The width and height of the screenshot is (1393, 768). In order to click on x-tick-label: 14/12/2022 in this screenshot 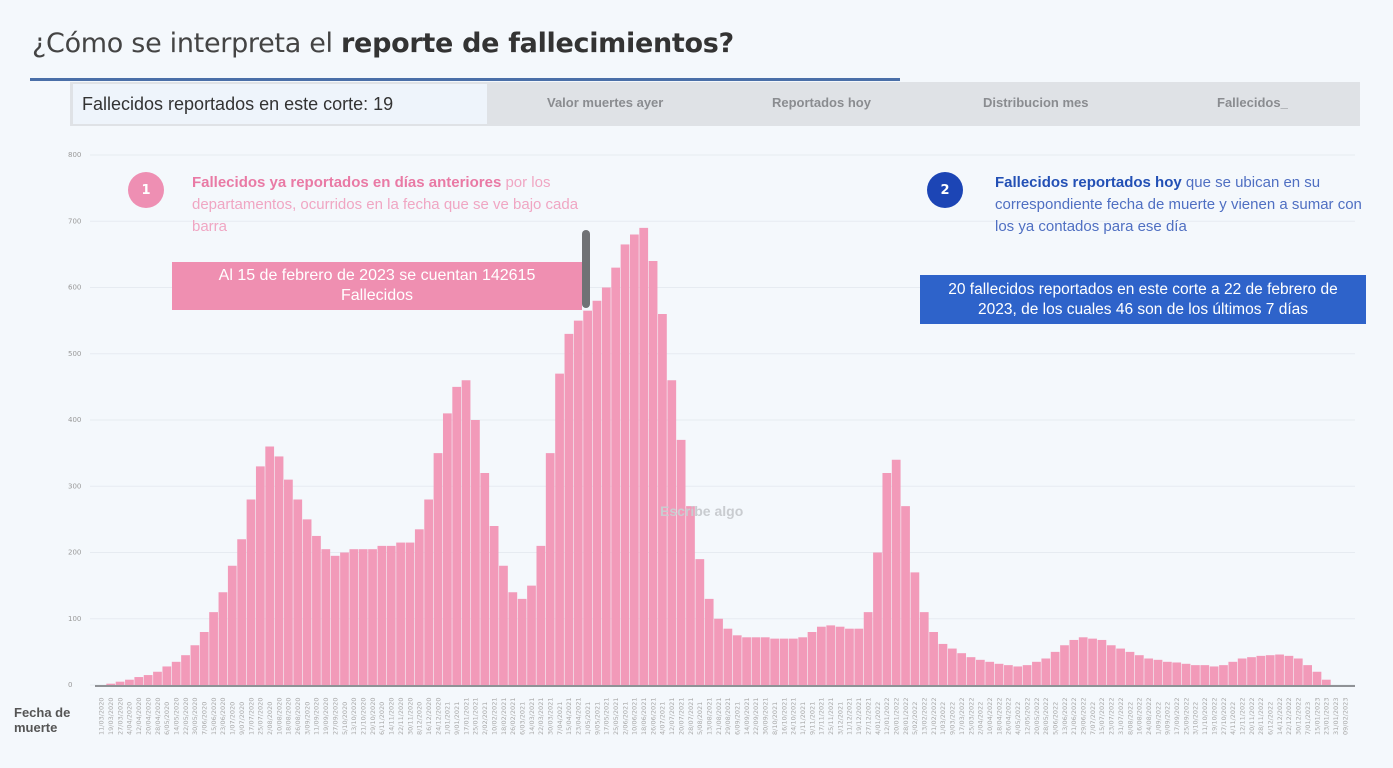, I will do `click(1280, 716)`.